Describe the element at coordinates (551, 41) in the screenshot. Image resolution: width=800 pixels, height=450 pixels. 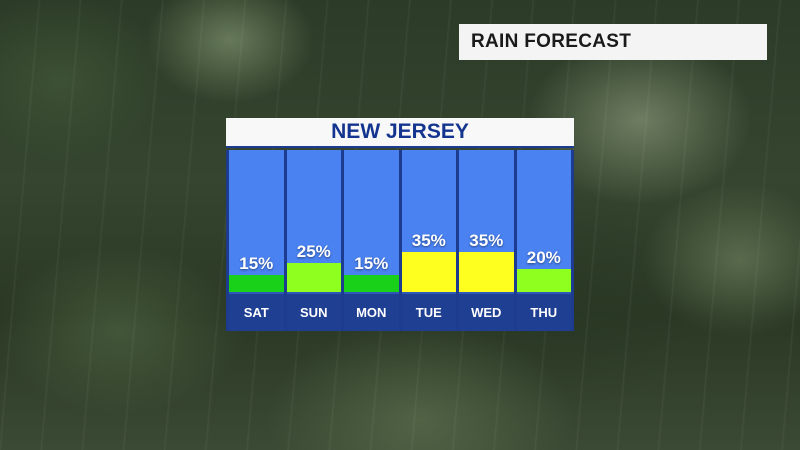
I see `header-label: RAIN FORECAST` at that location.